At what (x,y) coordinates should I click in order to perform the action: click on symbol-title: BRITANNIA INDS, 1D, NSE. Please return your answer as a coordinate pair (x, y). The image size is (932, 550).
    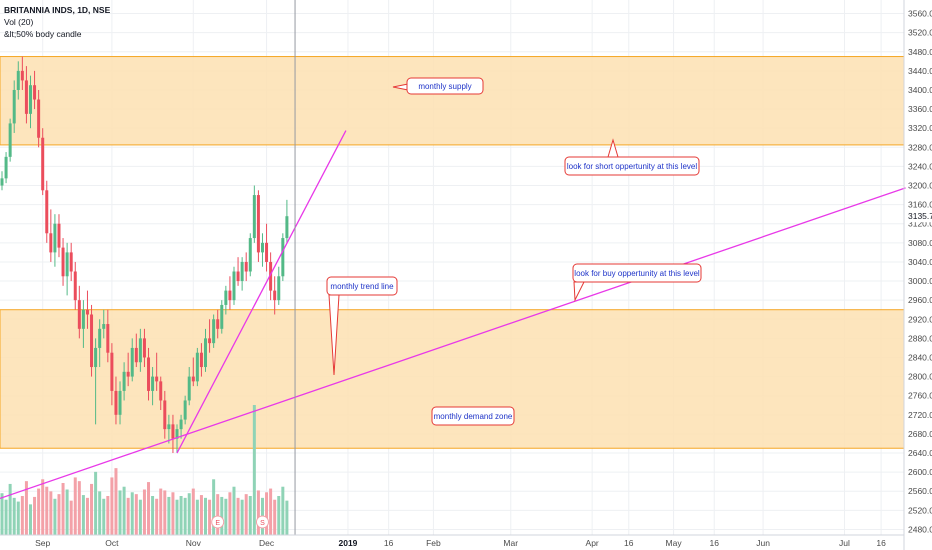
    Looking at the image, I should click on (57, 10).